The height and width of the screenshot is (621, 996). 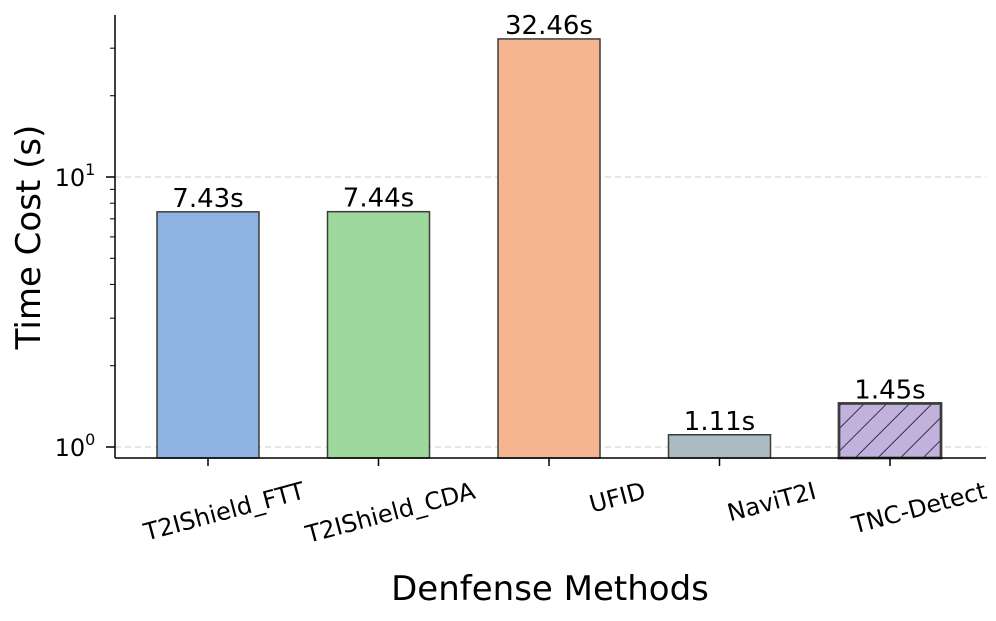 What do you see at coordinates (29, 238) in the screenshot?
I see `y-axis-title: Time Cost (s)` at bounding box center [29, 238].